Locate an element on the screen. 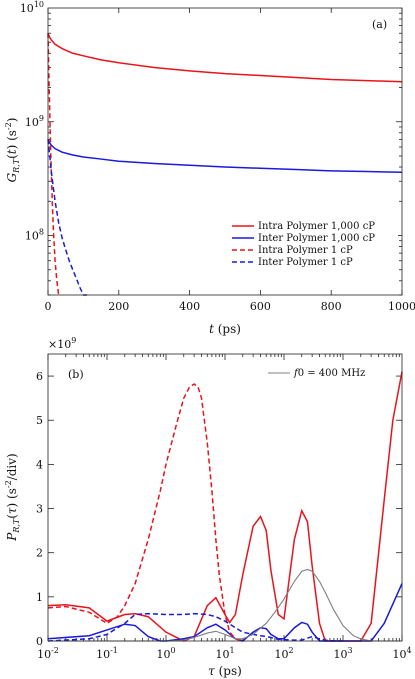  x-tick-label: 400 is located at coordinates (189, 306).